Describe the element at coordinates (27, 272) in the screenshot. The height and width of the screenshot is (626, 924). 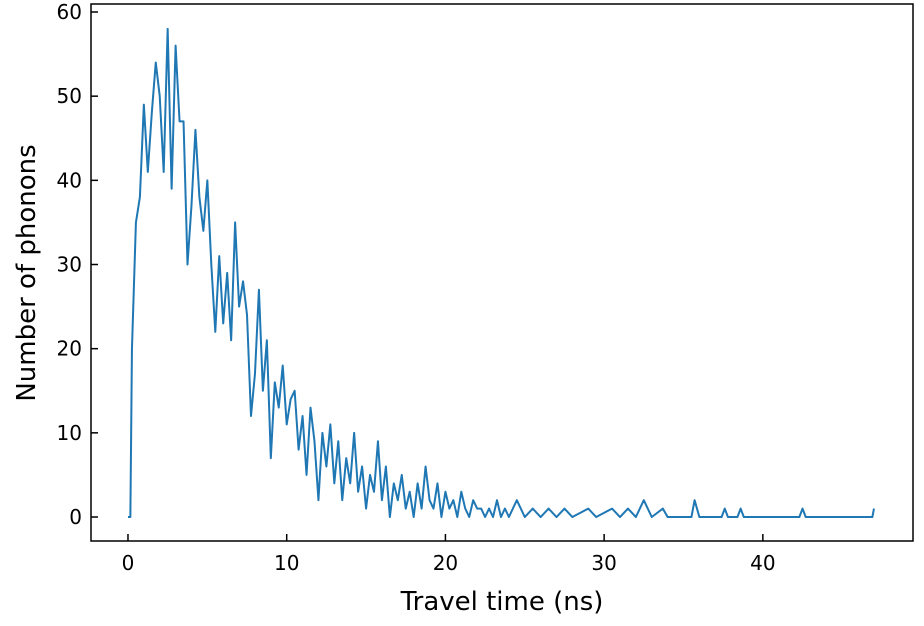
I see `y-axis-label: Number of phonons` at that location.